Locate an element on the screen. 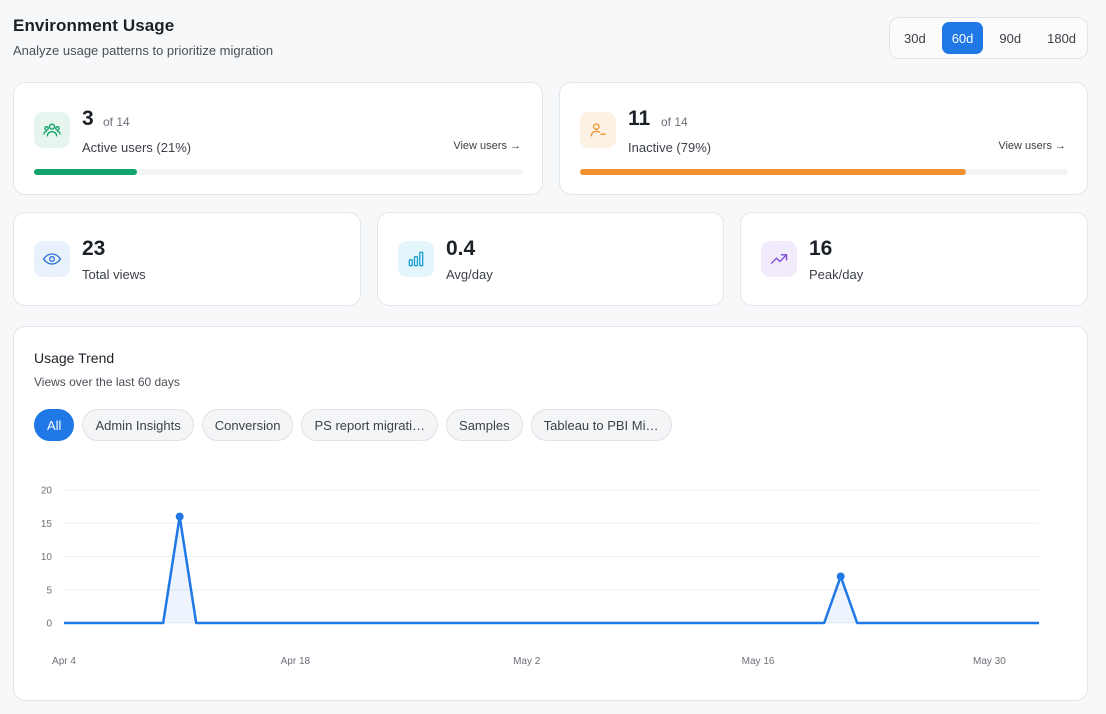  inactive-users-card: 11 of 14 Inactive (79%) View users → is located at coordinates (823, 138).